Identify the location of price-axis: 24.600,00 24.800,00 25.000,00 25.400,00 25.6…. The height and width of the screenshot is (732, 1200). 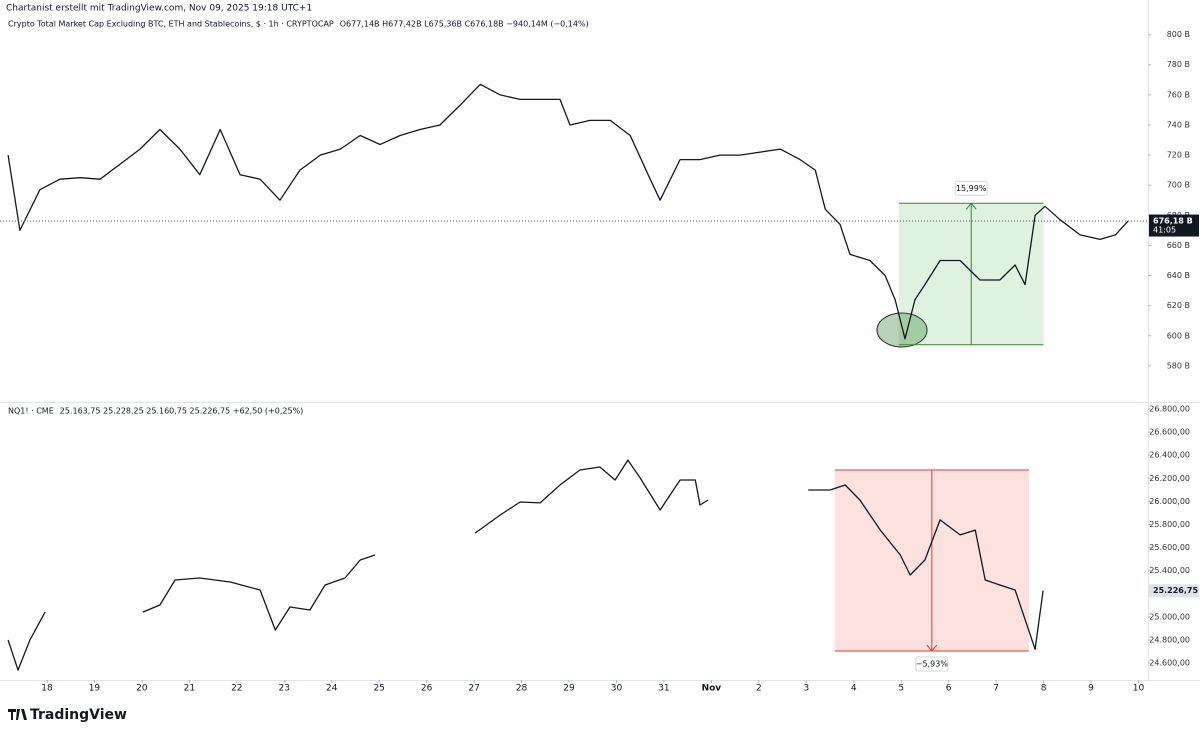
(1169, 536).